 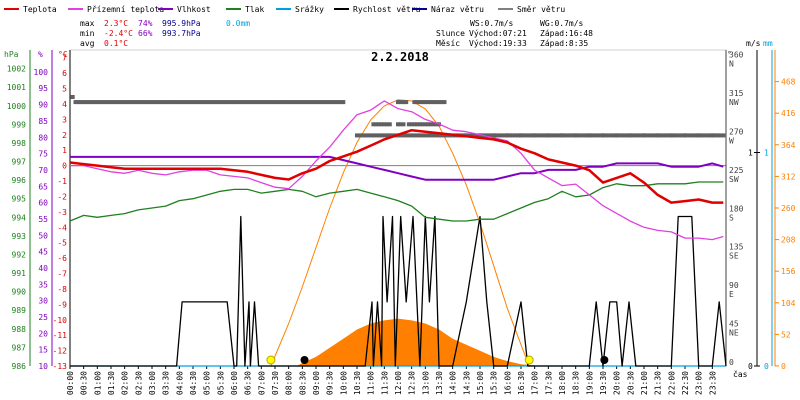 I want to click on direction-tick-label: 45, so click(x=734, y=324).